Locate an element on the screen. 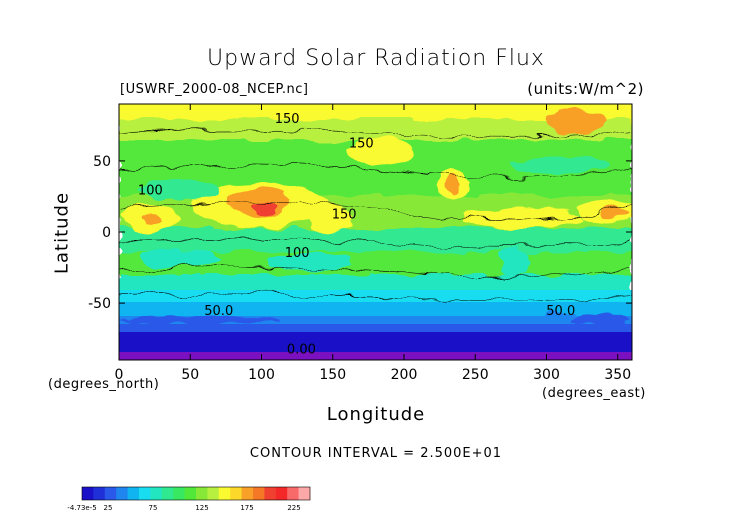  patch-tibet-yellow is located at coordinates (380, 152).